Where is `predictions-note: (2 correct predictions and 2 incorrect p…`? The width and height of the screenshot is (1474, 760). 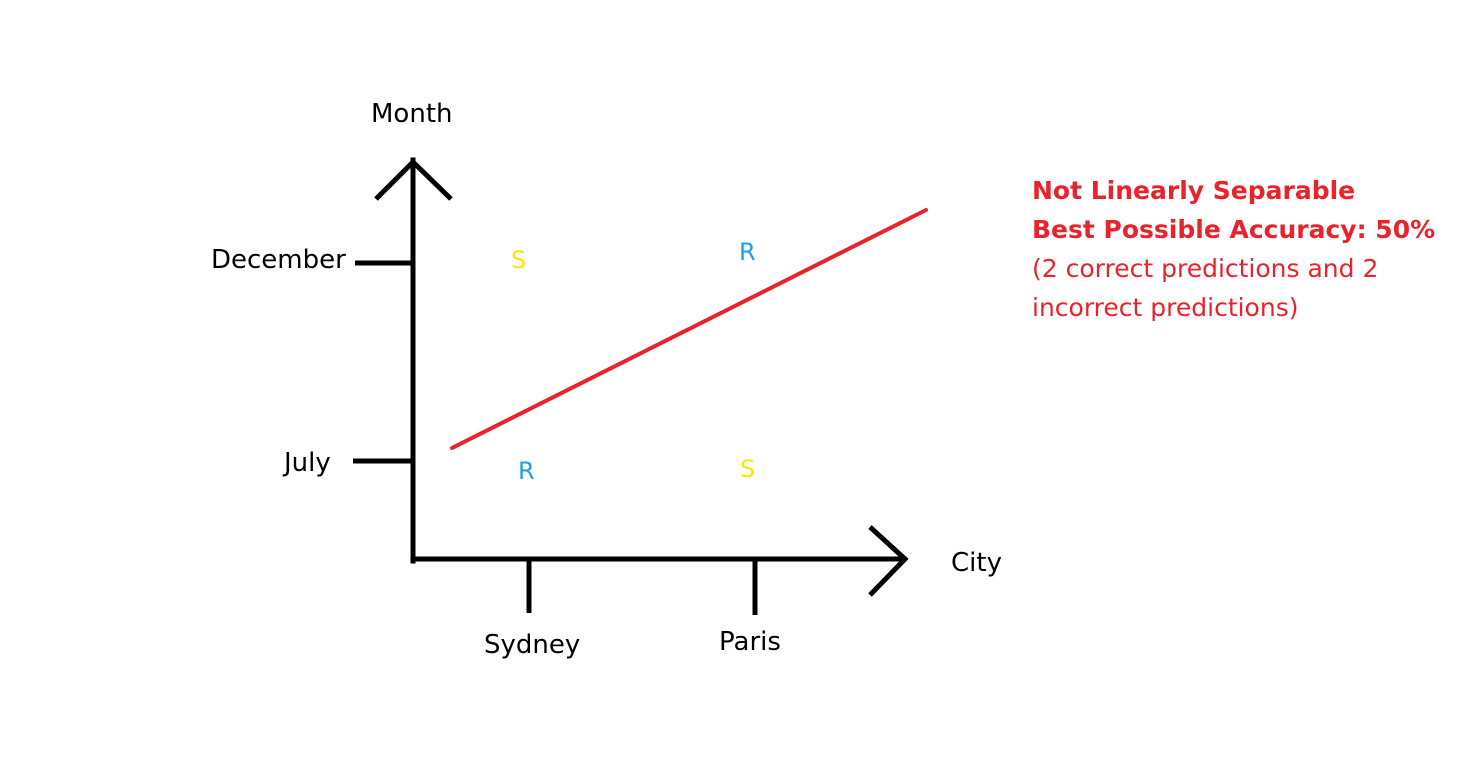
predictions-note: (2 correct predictions and 2 incorrect p… is located at coordinates (1205, 288).